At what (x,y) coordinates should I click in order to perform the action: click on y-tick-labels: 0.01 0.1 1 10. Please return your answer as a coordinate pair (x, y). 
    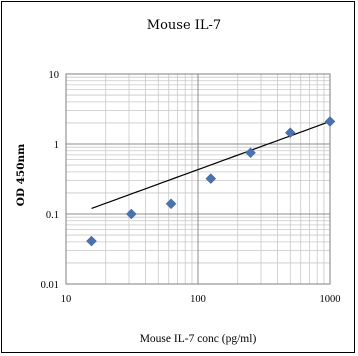
    Looking at the image, I should click on (50, 180).